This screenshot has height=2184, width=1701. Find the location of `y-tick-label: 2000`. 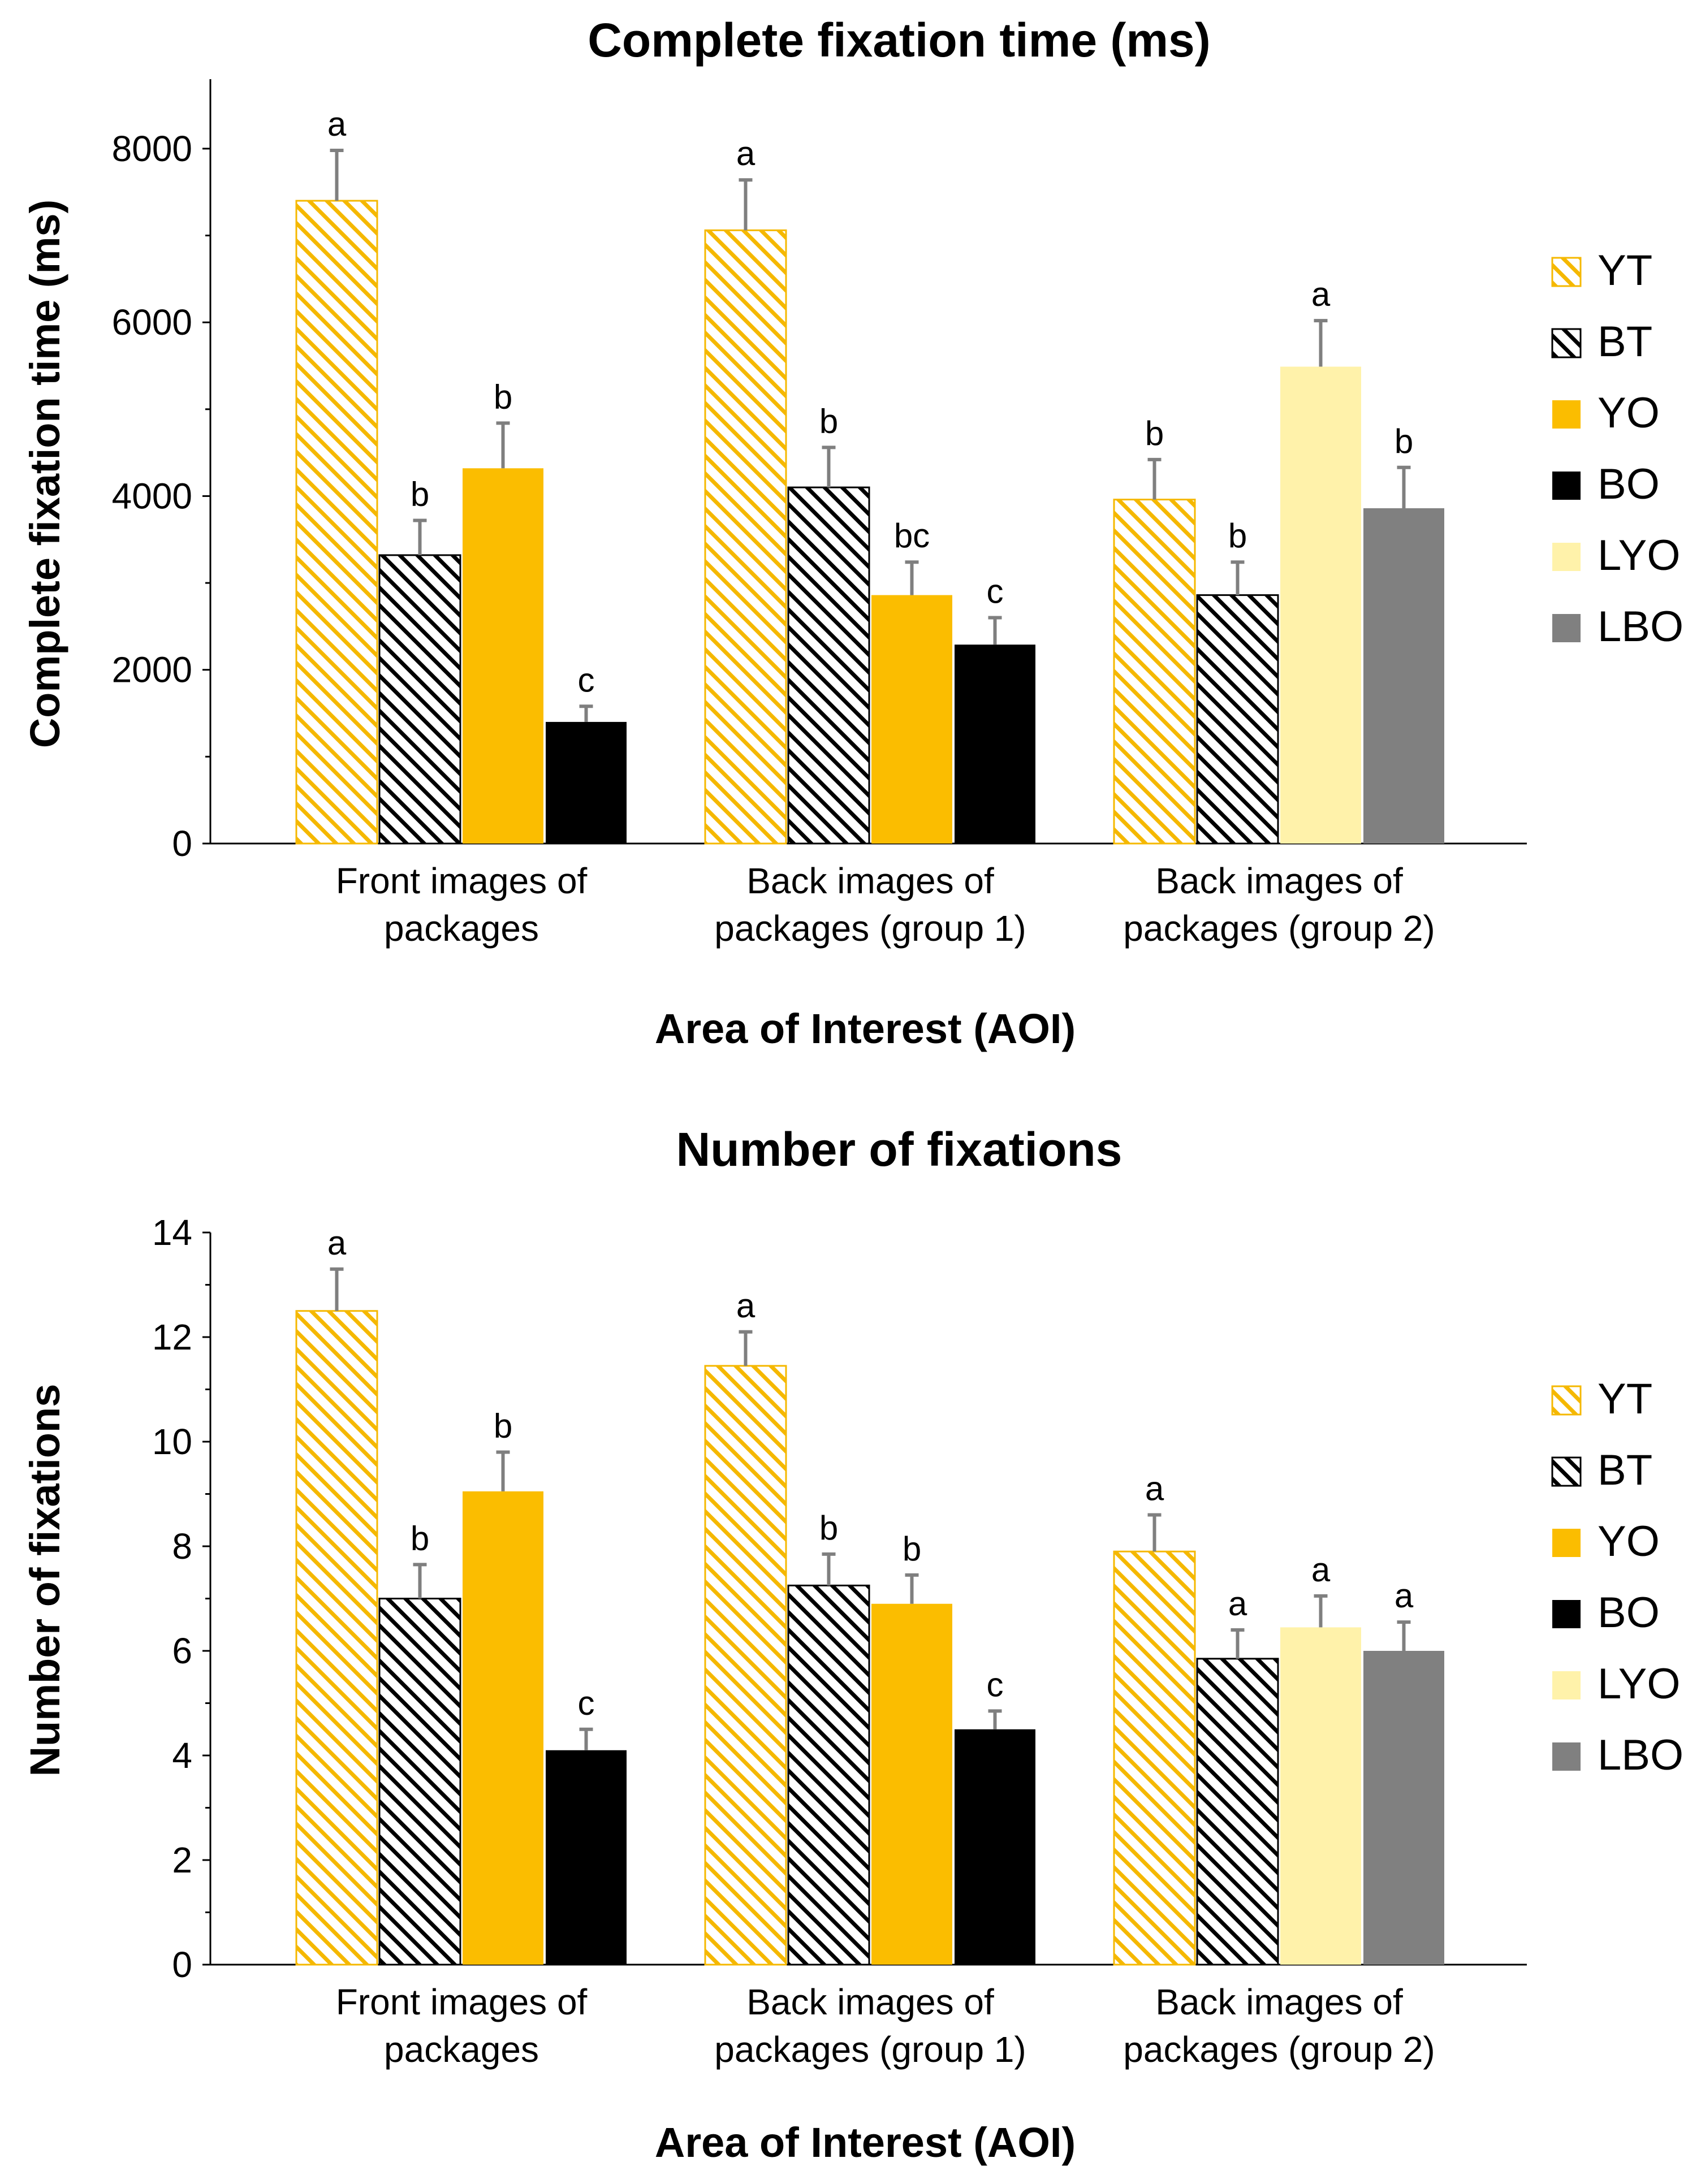

y-tick-label: 2000 is located at coordinates (152, 670).